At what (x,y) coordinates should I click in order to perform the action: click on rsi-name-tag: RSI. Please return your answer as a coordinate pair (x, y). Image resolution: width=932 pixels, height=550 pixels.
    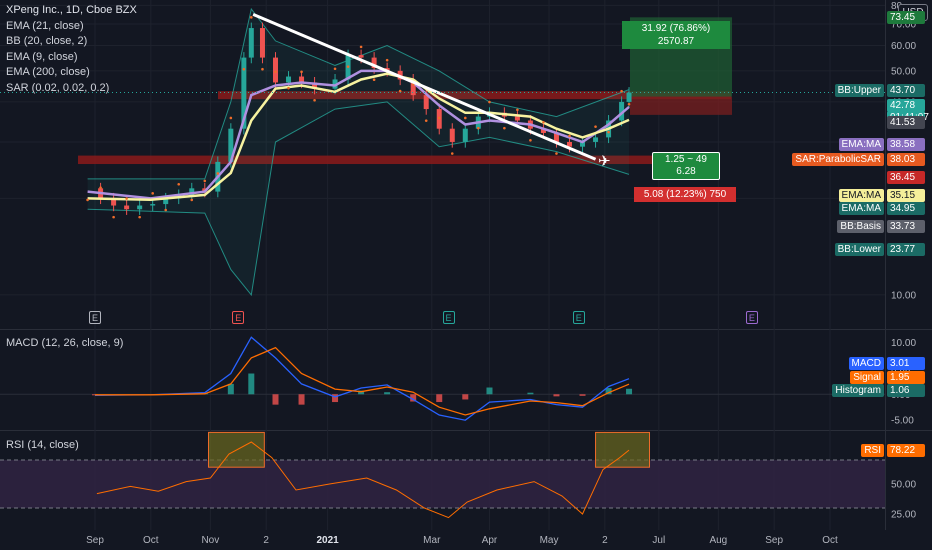
    Looking at the image, I should click on (872, 451).